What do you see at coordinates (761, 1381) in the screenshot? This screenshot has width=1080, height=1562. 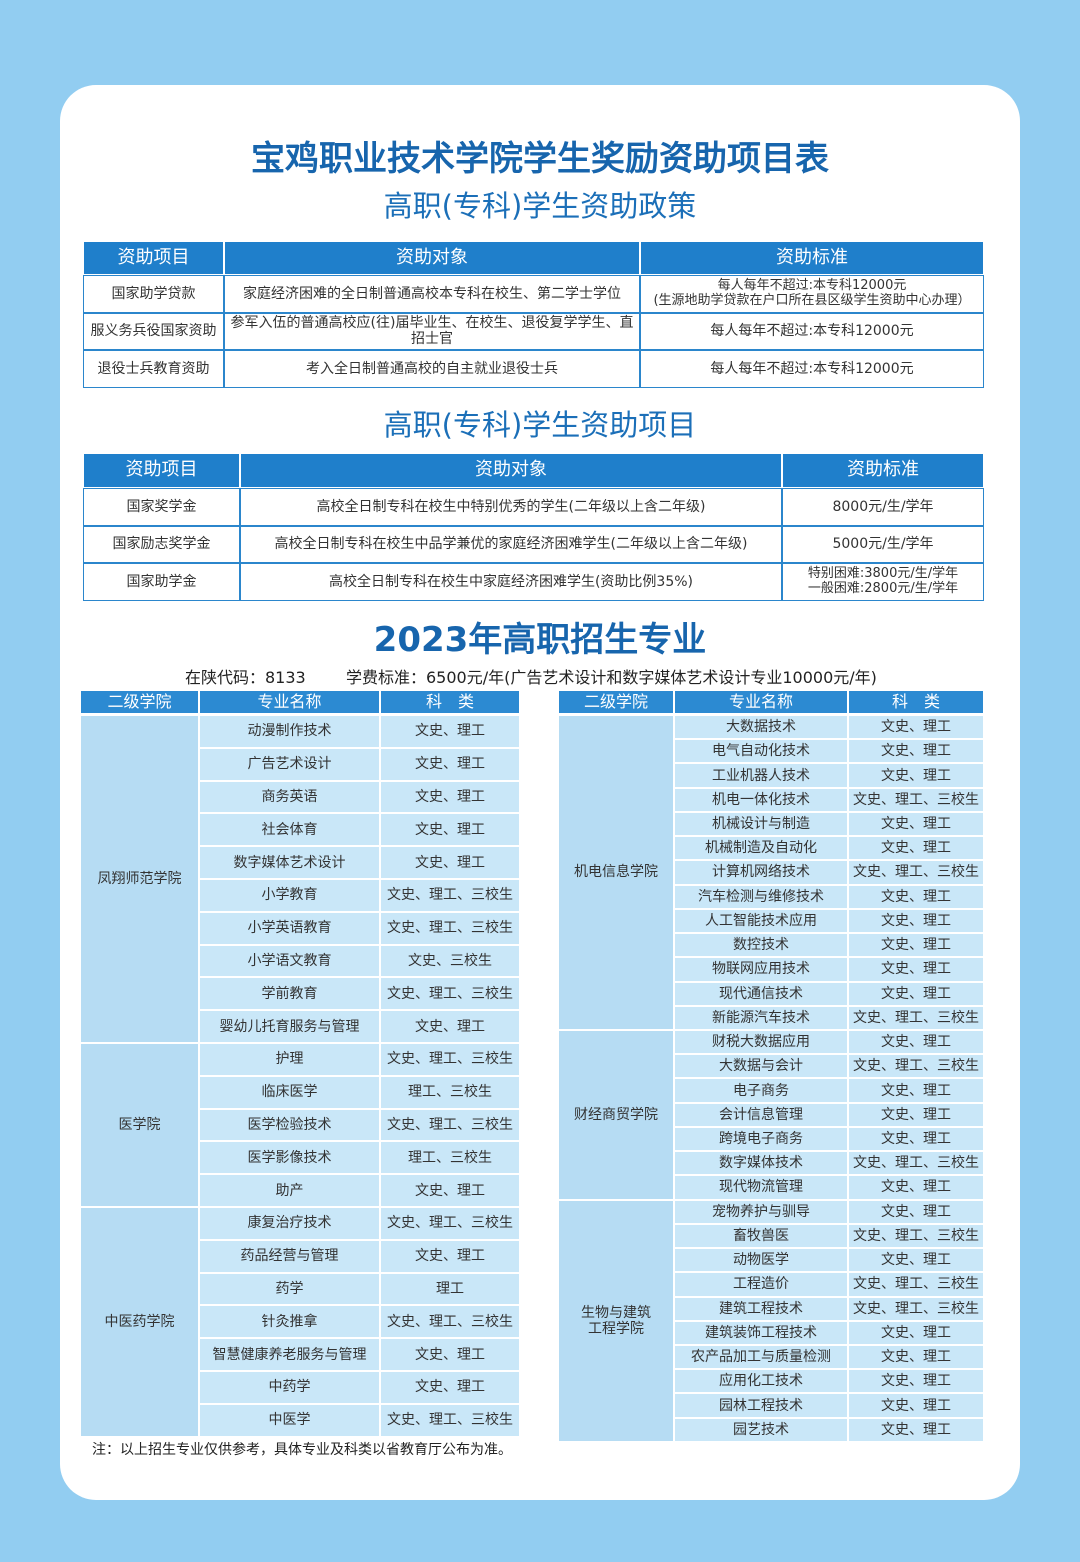 I see `major-cell: 应用化工技术` at bounding box center [761, 1381].